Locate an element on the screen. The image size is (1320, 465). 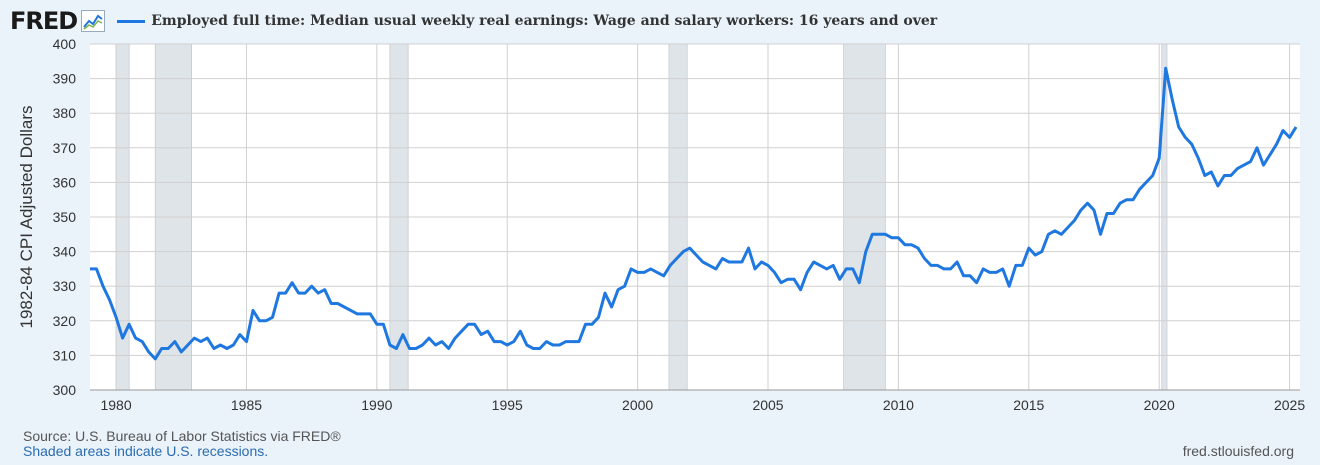
fred-site-link: fred.stlouisfed.org is located at coordinates (1238, 451).